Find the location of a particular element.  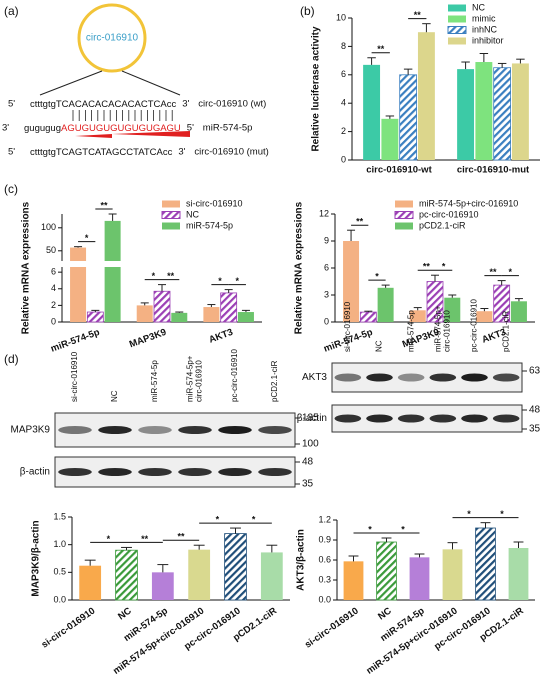

y-tick-label: 0.6 is located at coordinates (324, 559).